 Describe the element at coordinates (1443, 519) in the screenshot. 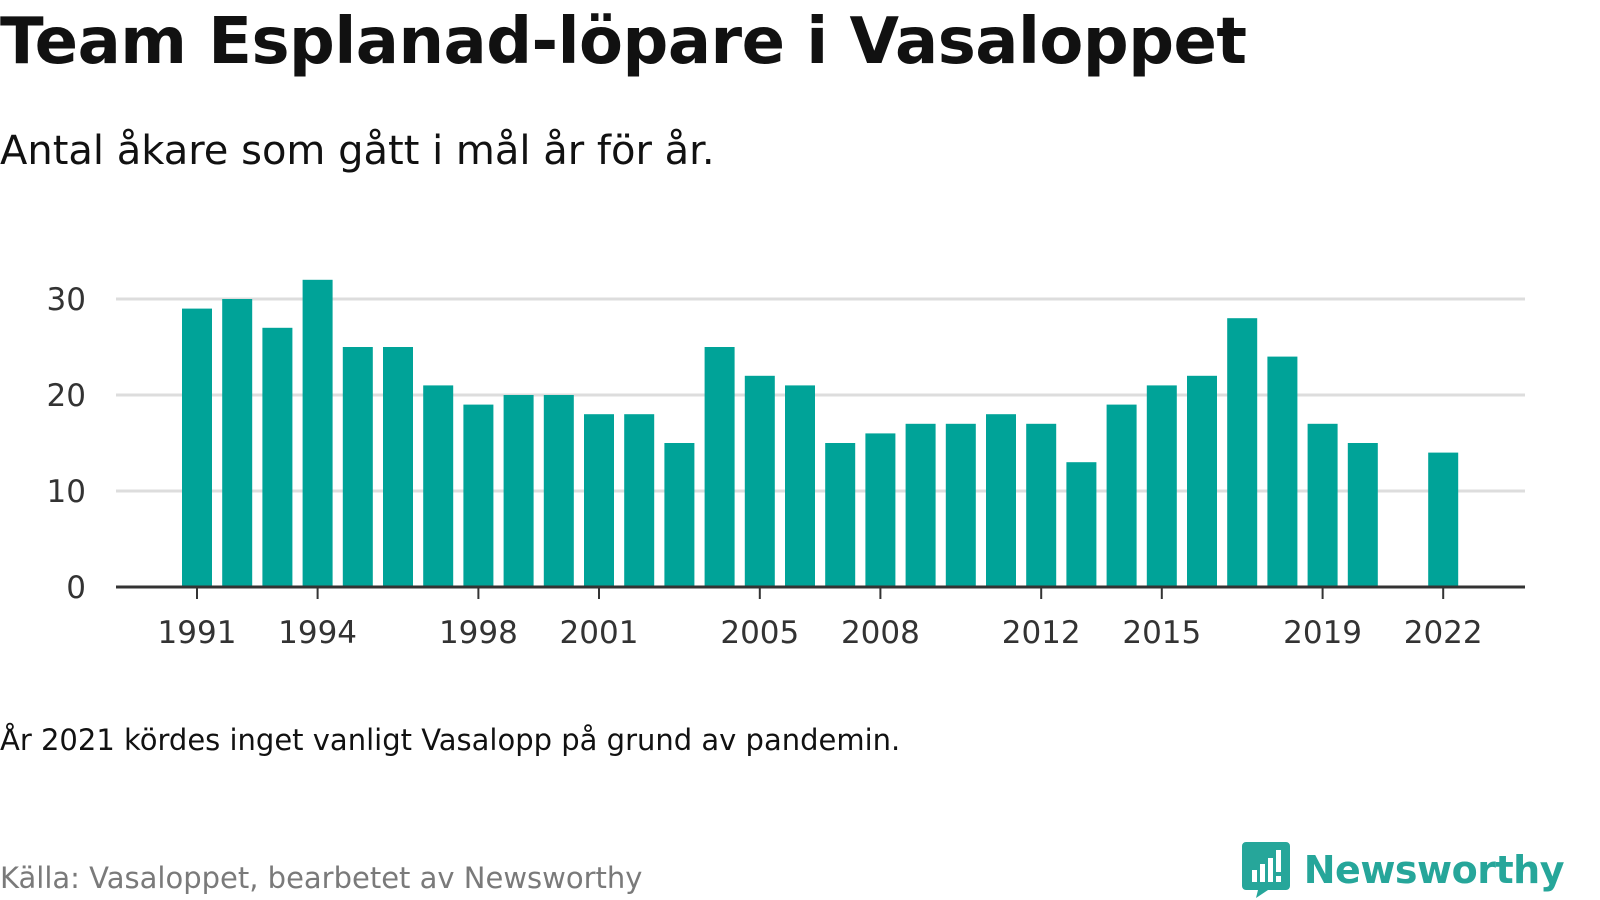

I see `bar-2022` at that location.